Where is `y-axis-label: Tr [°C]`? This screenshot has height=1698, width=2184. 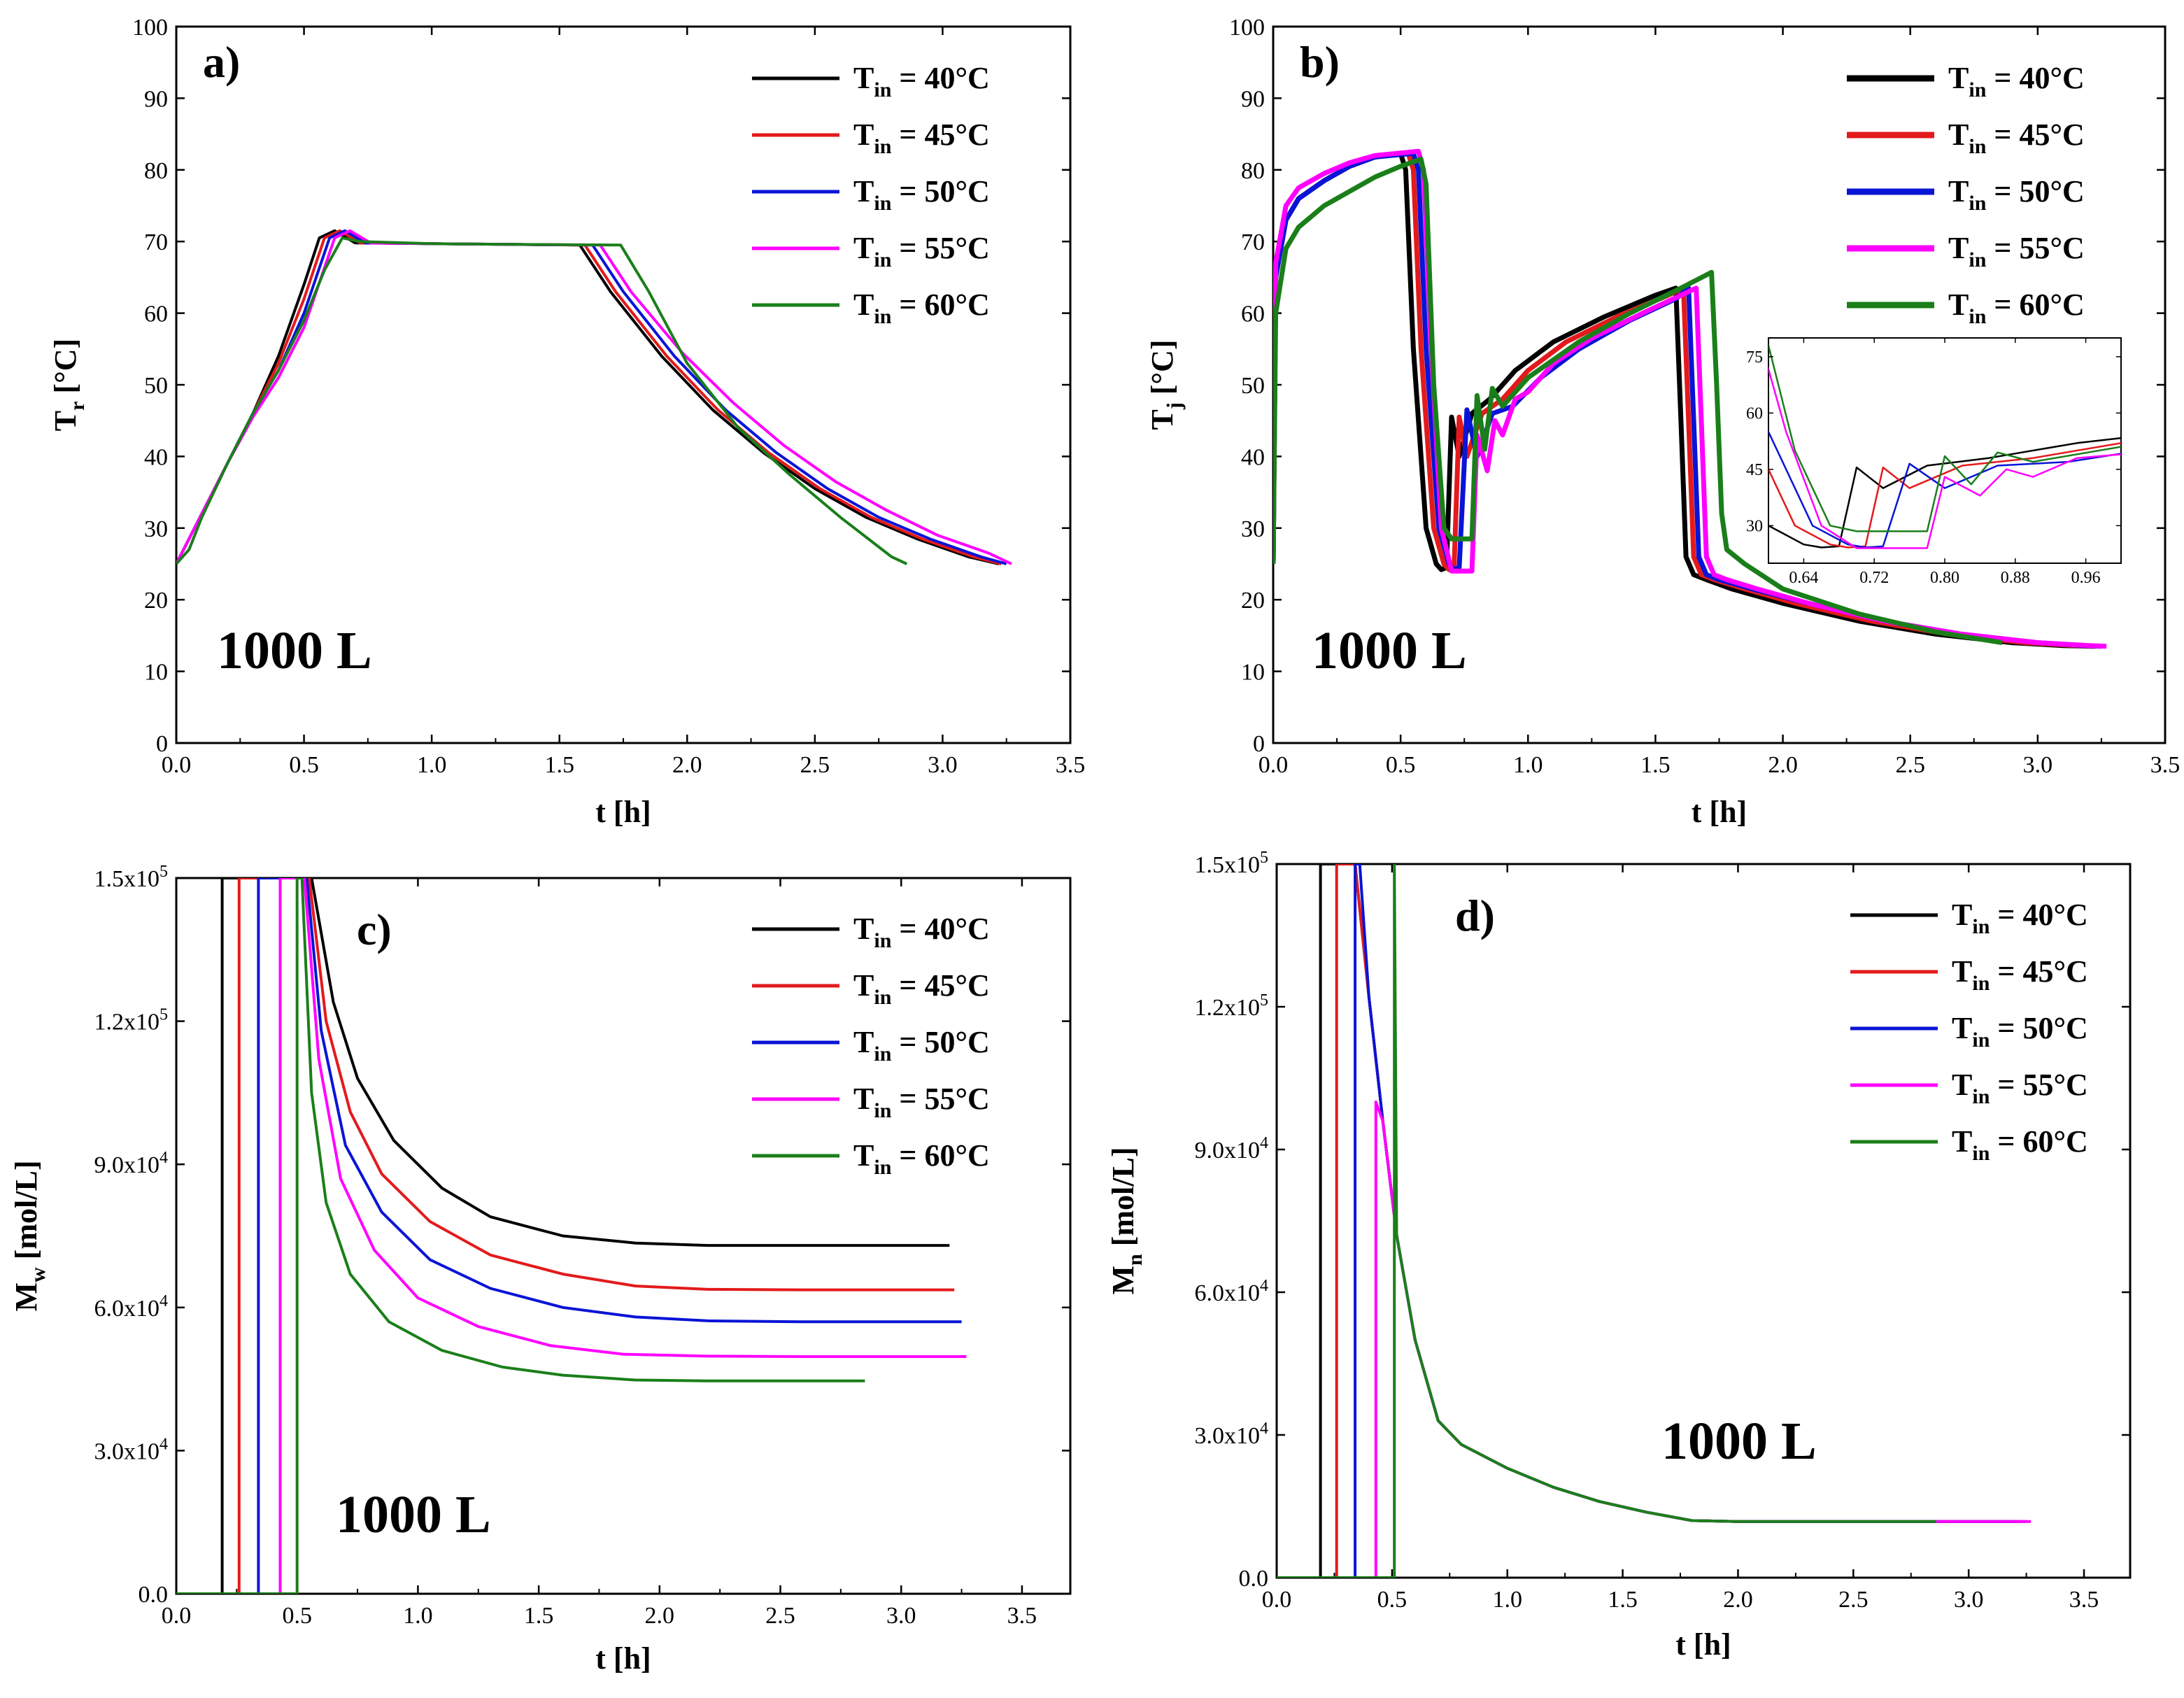
y-axis-label: Tr [°C] is located at coordinates (68, 385).